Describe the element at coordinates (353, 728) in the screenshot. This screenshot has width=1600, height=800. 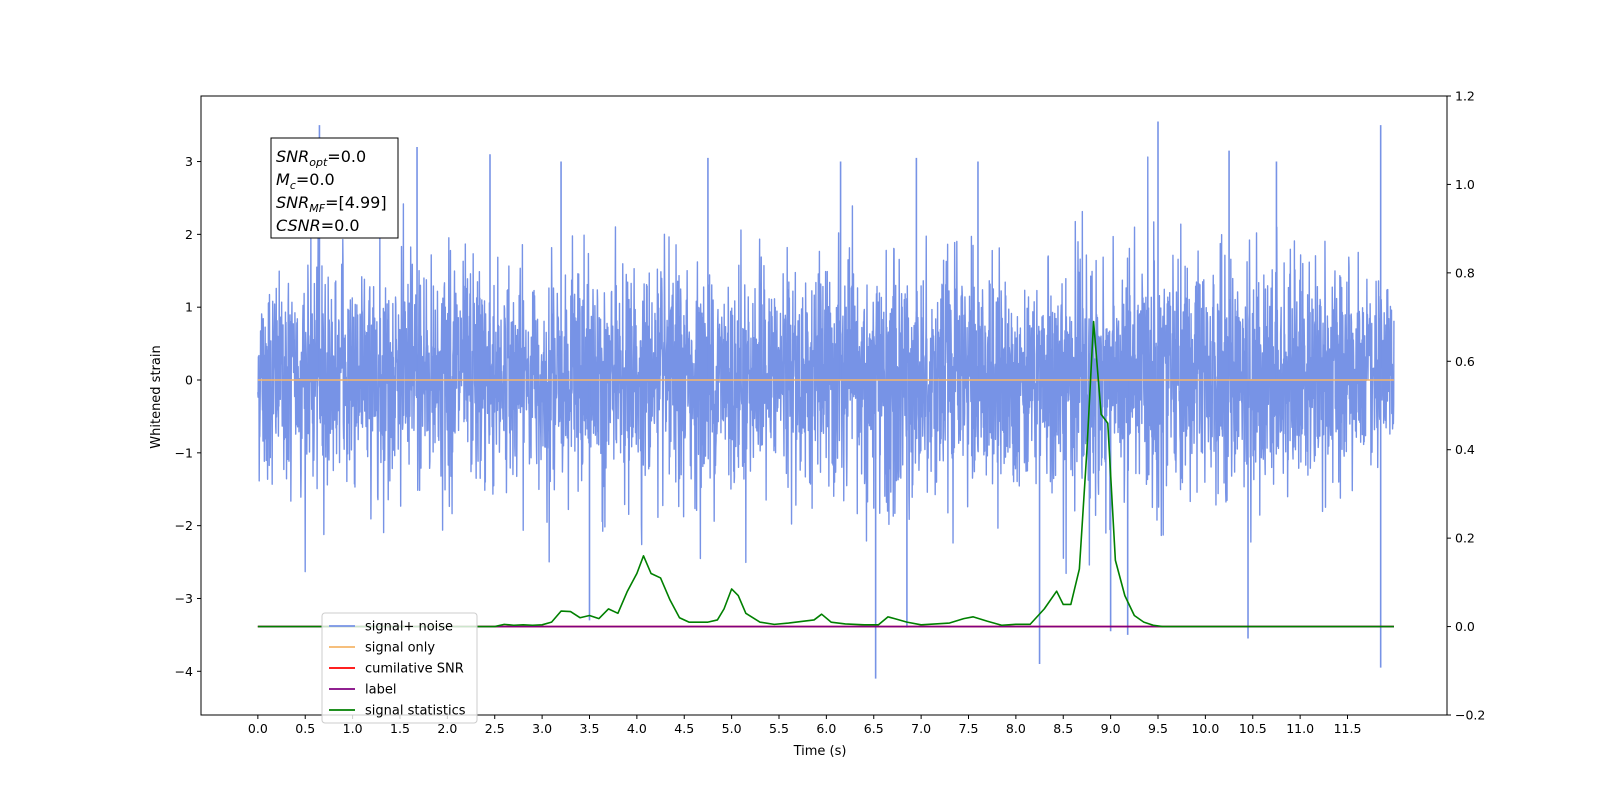
I see `x-tick-label: 1.0` at that location.